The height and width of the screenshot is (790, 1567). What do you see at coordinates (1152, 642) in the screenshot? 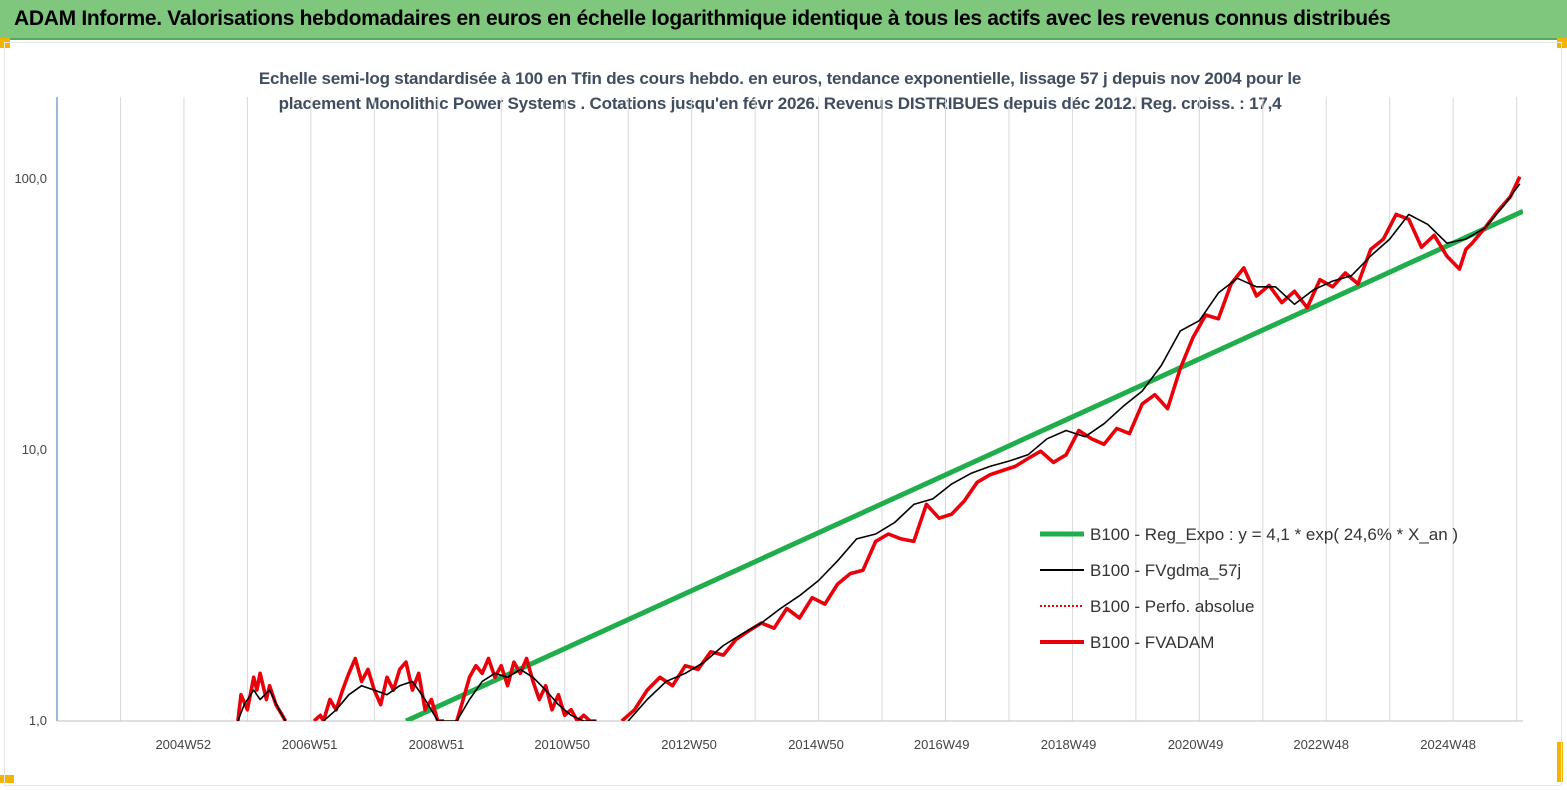
I see `legend-label: B100 - FVADAM` at bounding box center [1152, 642].